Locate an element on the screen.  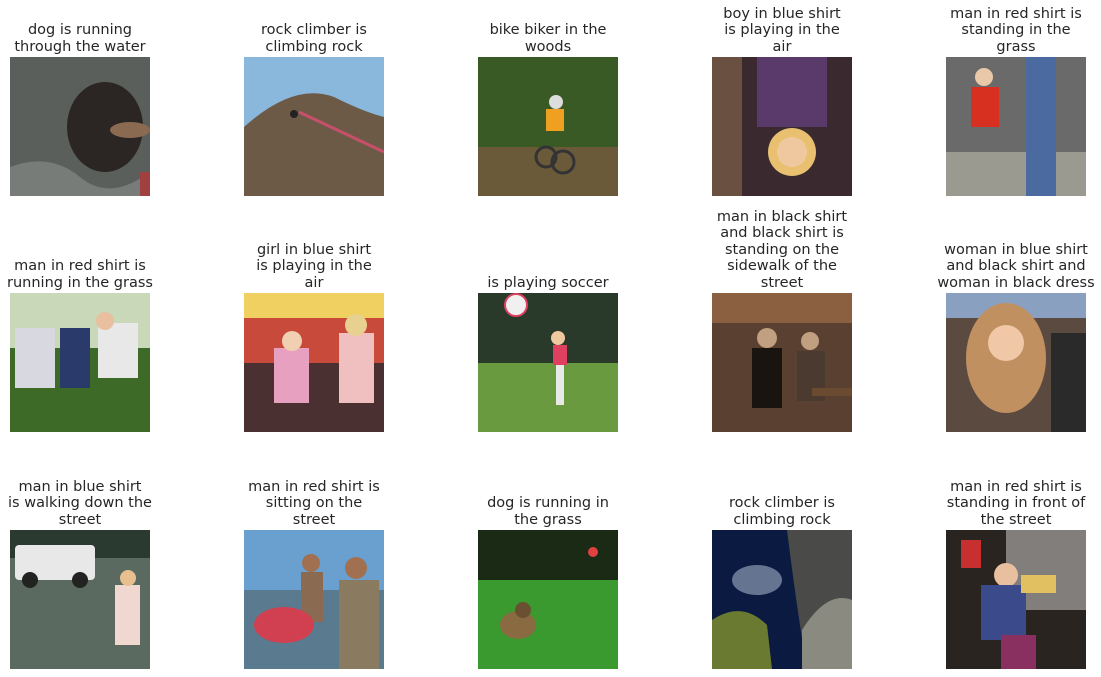
rock-sea-photo is located at coordinates (782, 599).